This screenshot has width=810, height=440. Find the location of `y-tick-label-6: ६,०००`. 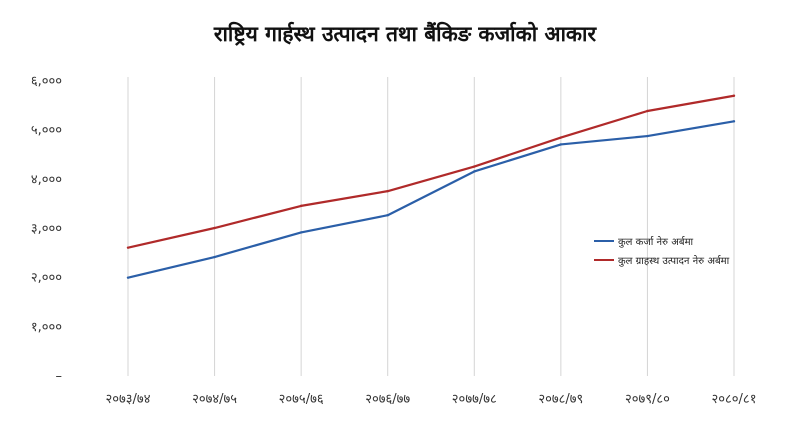

y-tick-label-6: ६,००० is located at coordinates (46, 81).